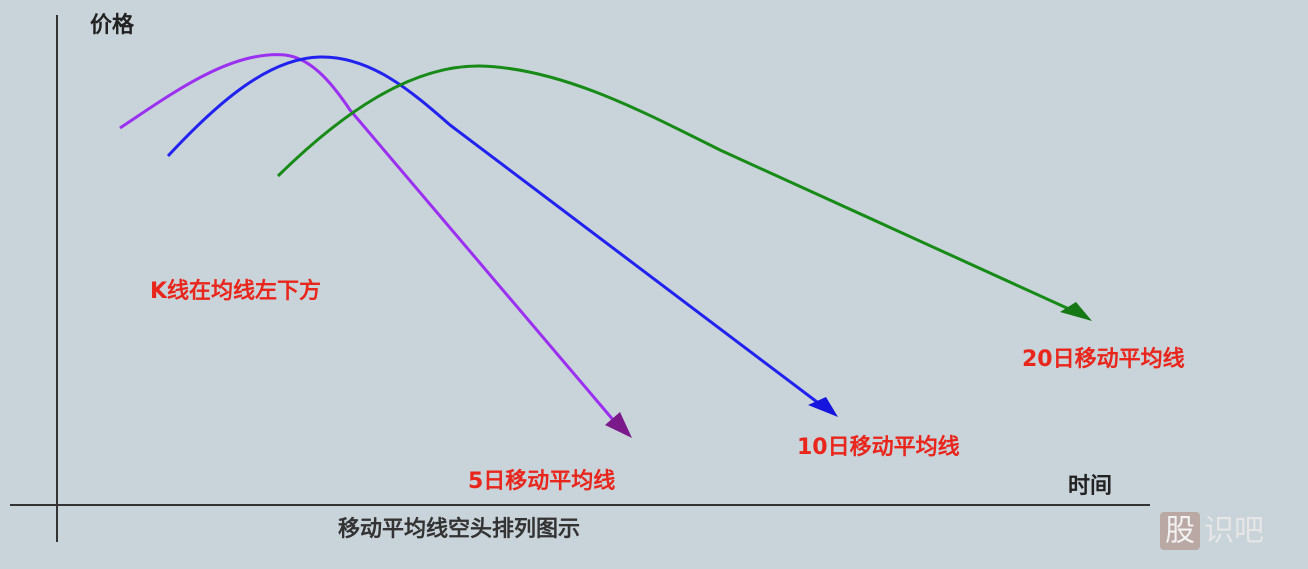 Image resolution: width=1308 pixels, height=569 pixels. I want to click on y-axis-label: 价格, so click(112, 25).